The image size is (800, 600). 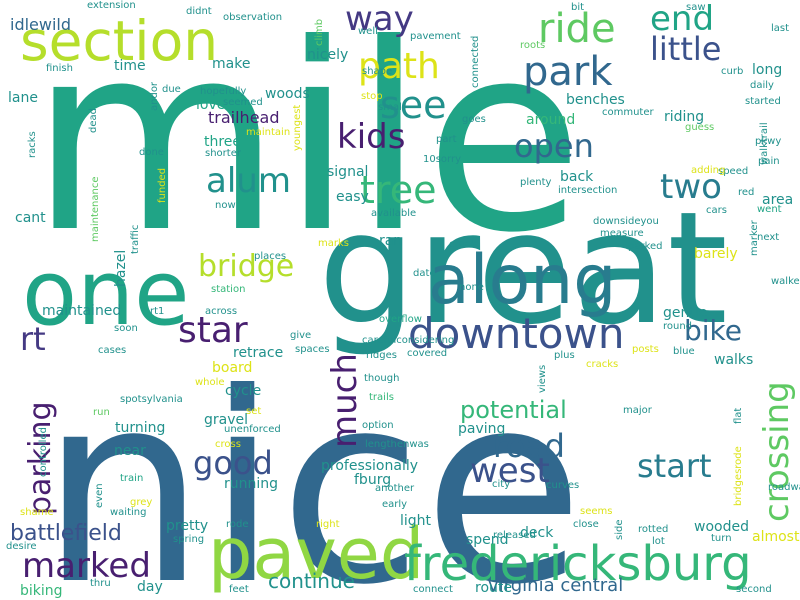 I want to click on word-available: available, so click(x=393, y=213).